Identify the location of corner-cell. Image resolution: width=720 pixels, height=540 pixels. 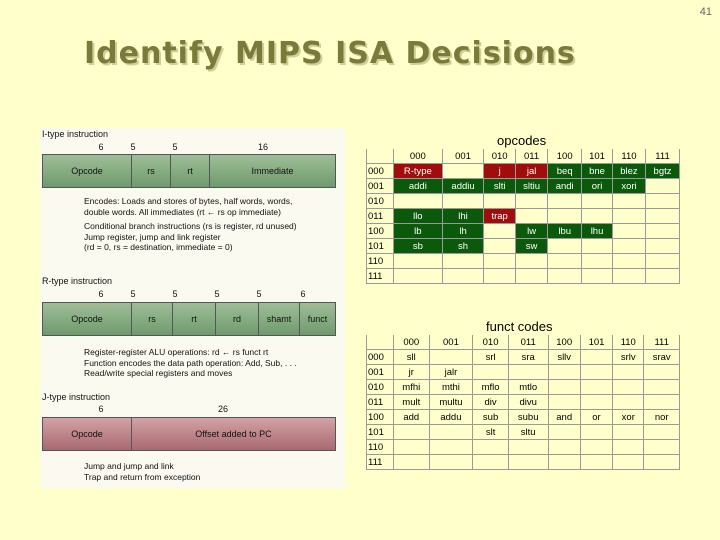
(380, 156).